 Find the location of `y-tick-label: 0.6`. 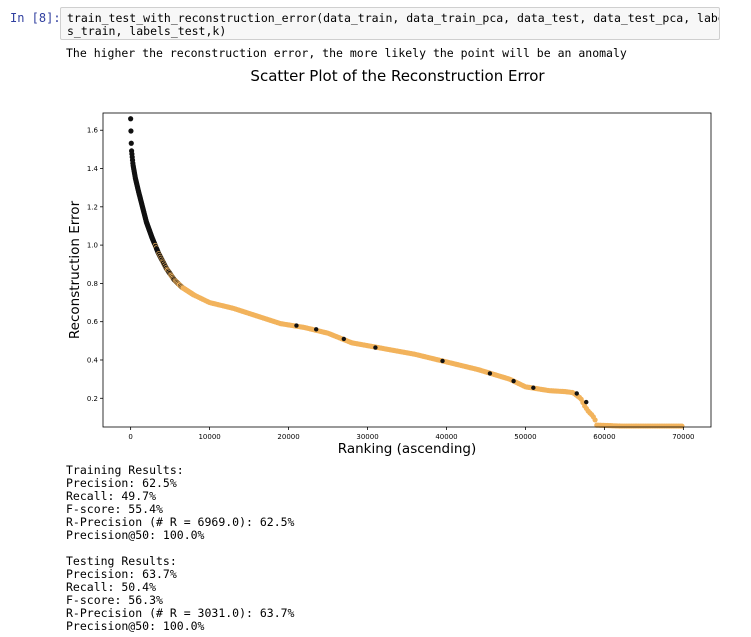

y-tick-label: 0.6 is located at coordinates (93, 322).